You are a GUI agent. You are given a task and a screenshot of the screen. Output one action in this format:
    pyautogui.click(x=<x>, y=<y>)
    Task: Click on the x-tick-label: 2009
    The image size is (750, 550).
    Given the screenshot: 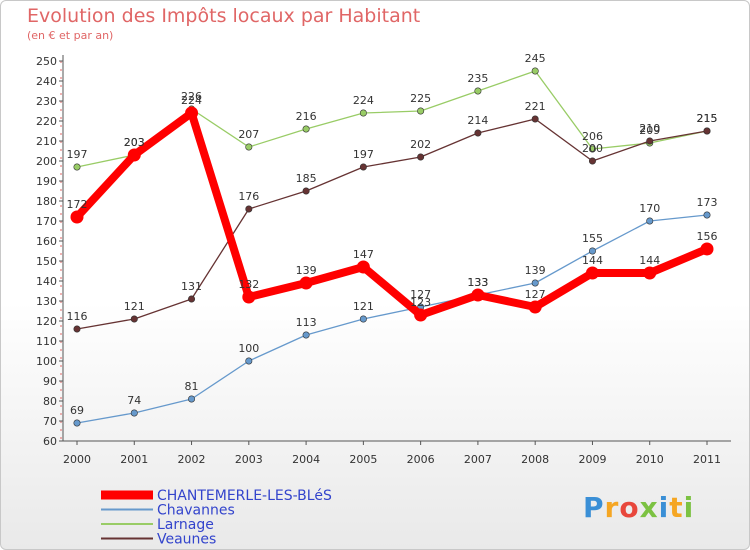 What is the action you would take?
    pyautogui.click(x=592, y=459)
    